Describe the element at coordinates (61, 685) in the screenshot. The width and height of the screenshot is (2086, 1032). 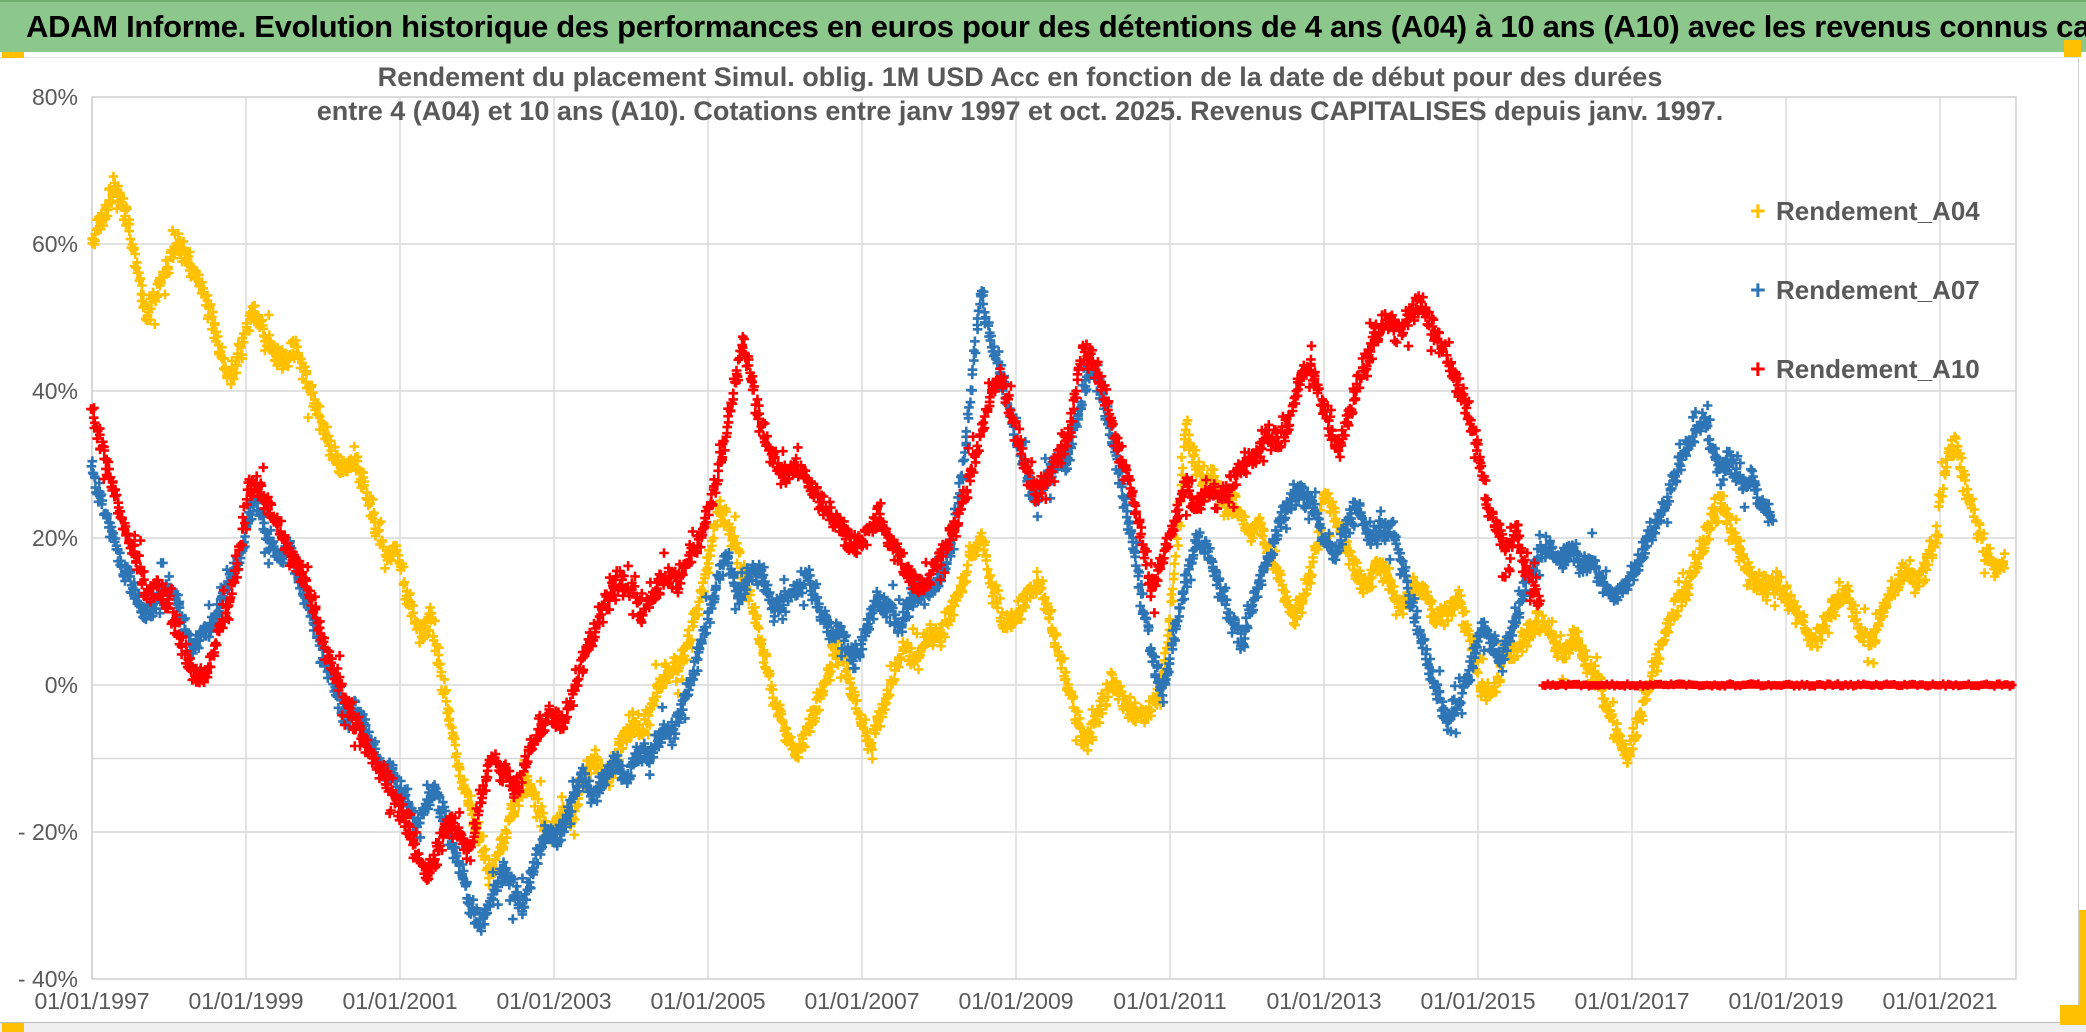
I see `y-axis-label: 0%` at that location.